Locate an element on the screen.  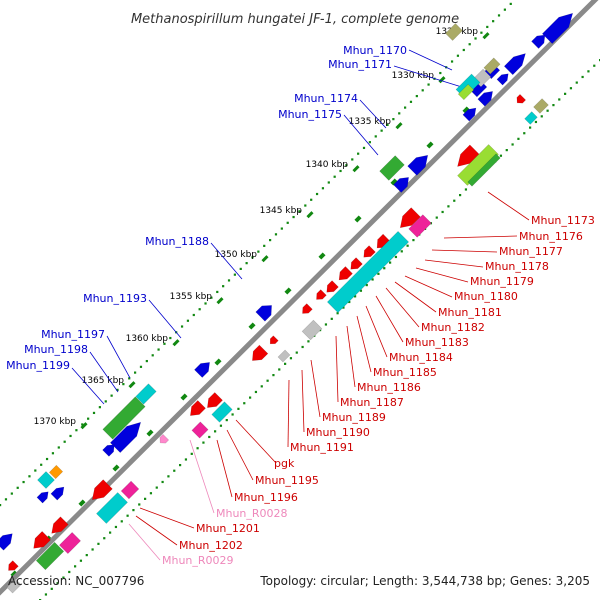
rna-feature-arrow is located at coordinates (163, 439).